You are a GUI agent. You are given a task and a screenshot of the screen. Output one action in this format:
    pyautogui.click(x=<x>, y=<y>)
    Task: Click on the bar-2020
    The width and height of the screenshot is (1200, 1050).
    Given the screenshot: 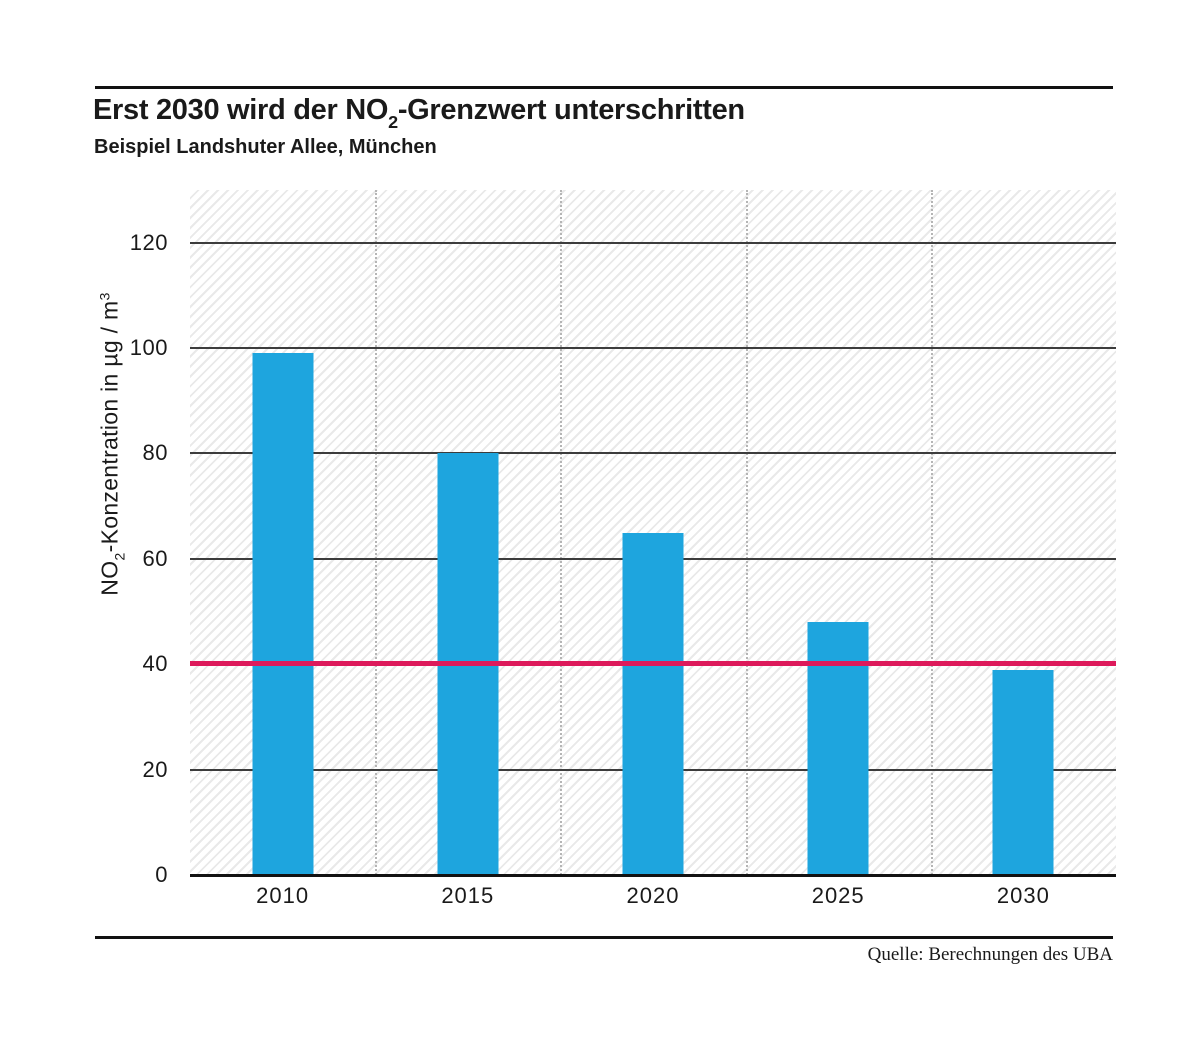 What is the action you would take?
    pyautogui.click(x=653, y=703)
    